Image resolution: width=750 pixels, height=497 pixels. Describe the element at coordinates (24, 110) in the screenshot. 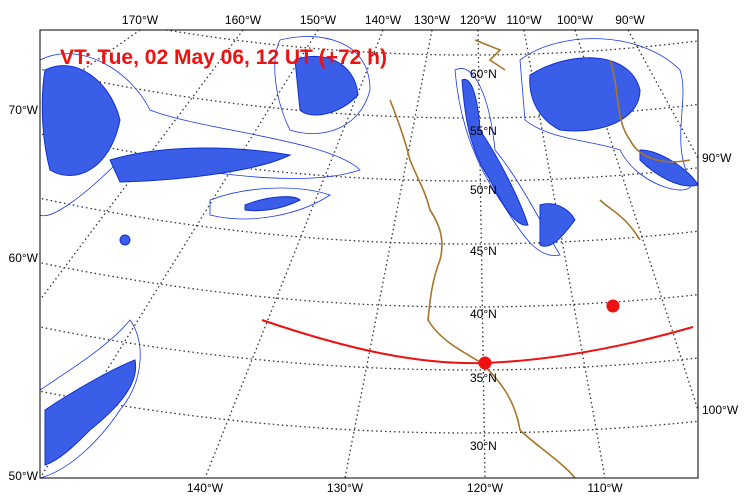

I see `coordinate-label: 70°W` at that location.